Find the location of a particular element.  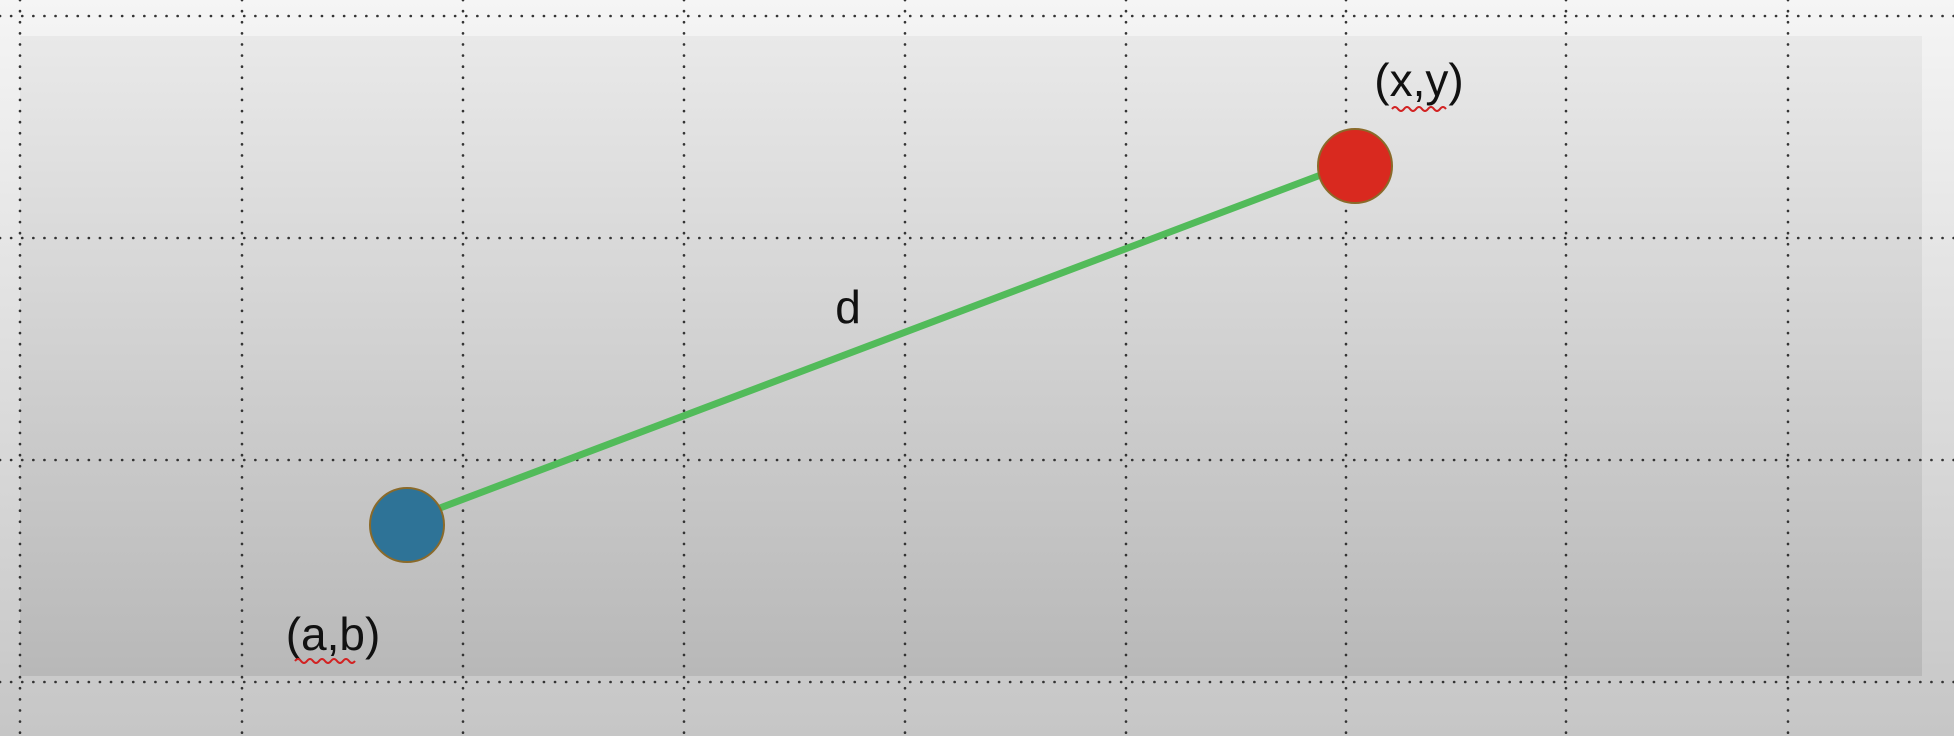

end-point-label: (x,y) is located at coordinates (1418, 80).